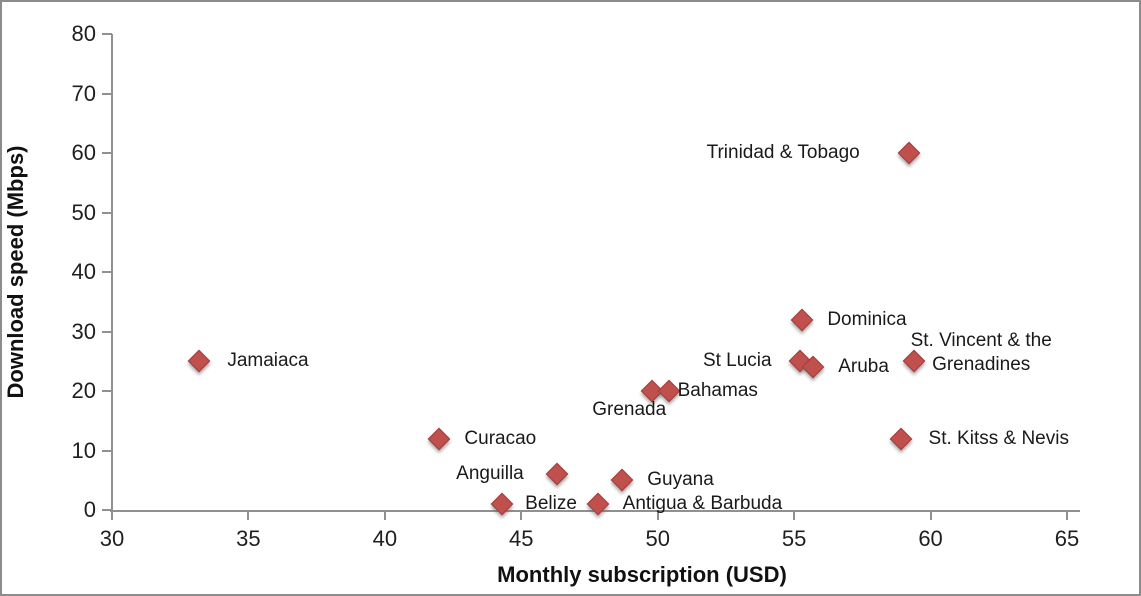  What do you see at coordinates (521, 538) in the screenshot?
I see `x-axis-tick-label: 45` at bounding box center [521, 538].